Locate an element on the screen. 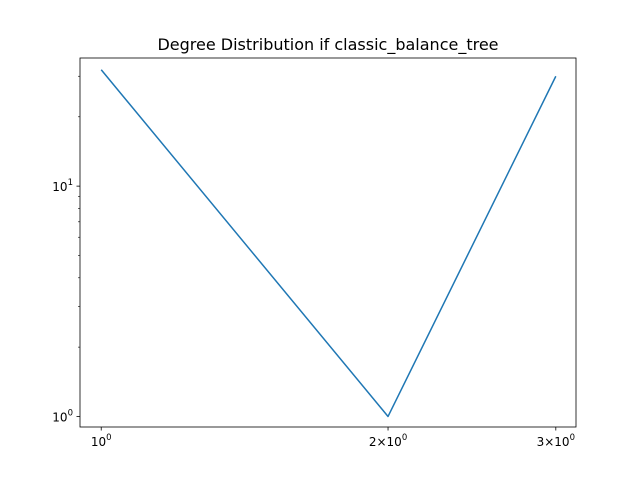 The height and width of the screenshot is (480, 640). y-tick-label: 10¹ is located at coordinates (62, 186).